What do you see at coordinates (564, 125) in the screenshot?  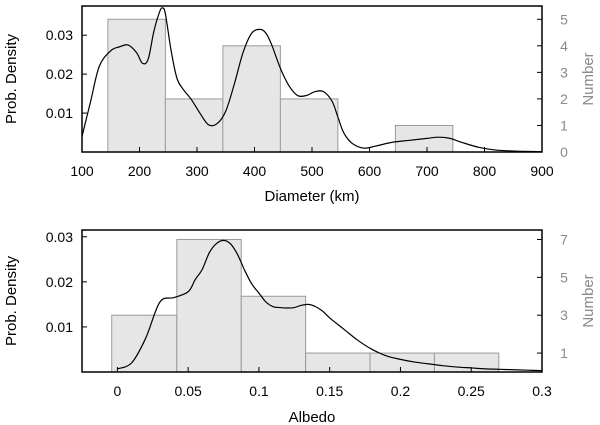 I see `diameter-number-tick-label: 1` at bounding box center [564, 125].